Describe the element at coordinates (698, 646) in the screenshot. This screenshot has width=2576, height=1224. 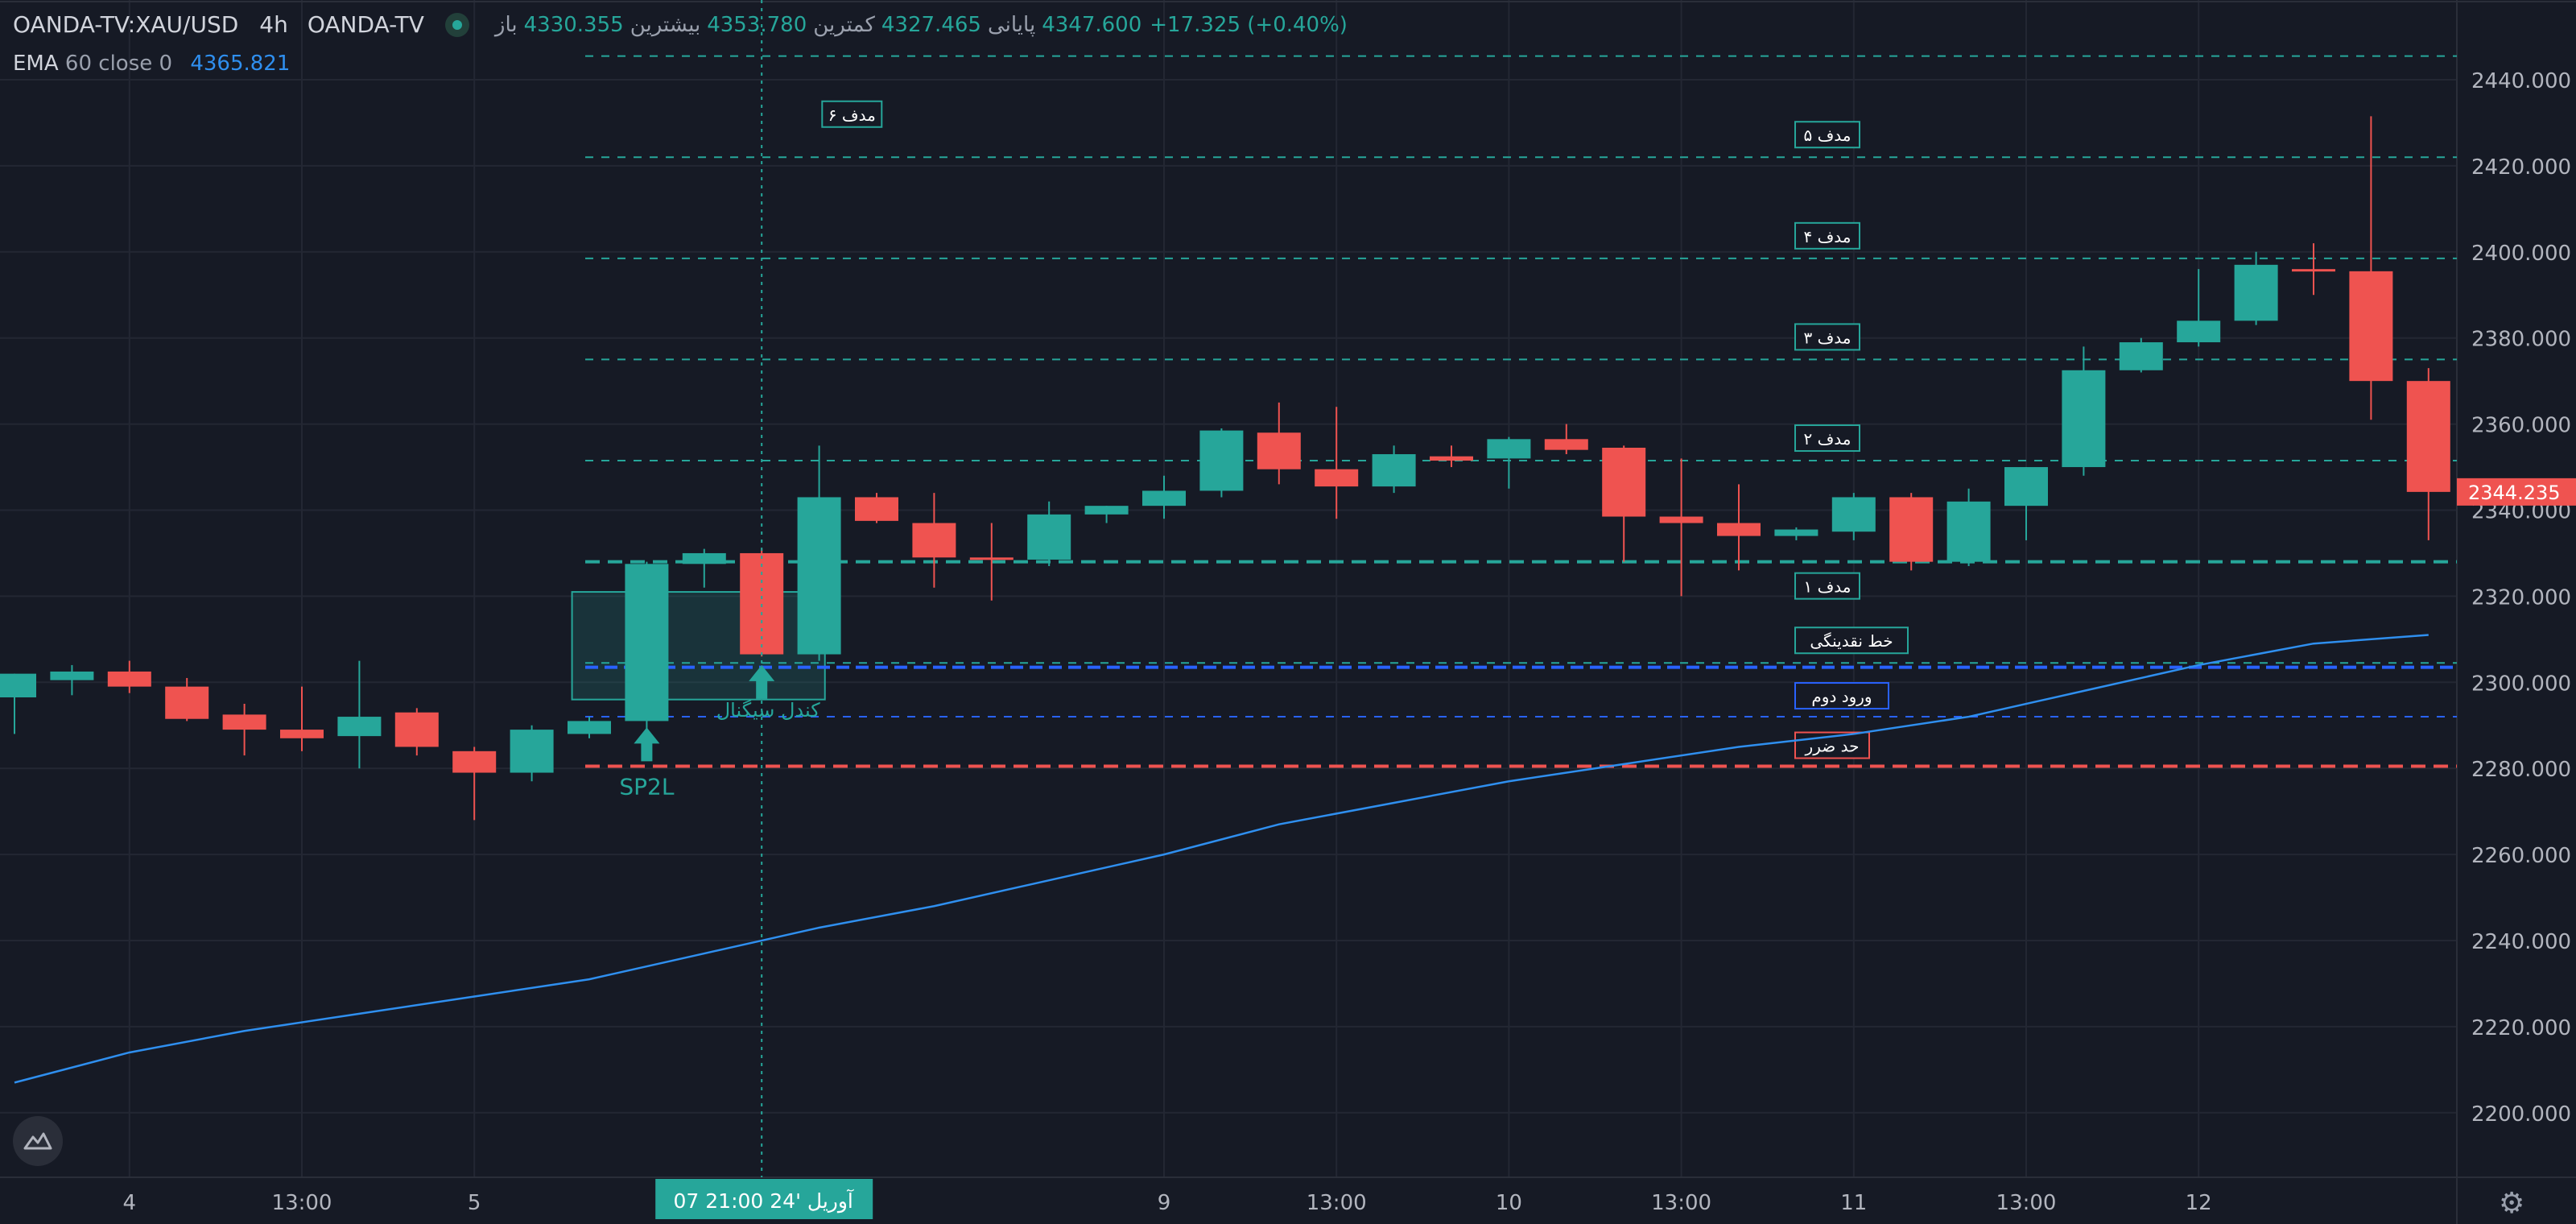
I see `signal-zone` at that location.